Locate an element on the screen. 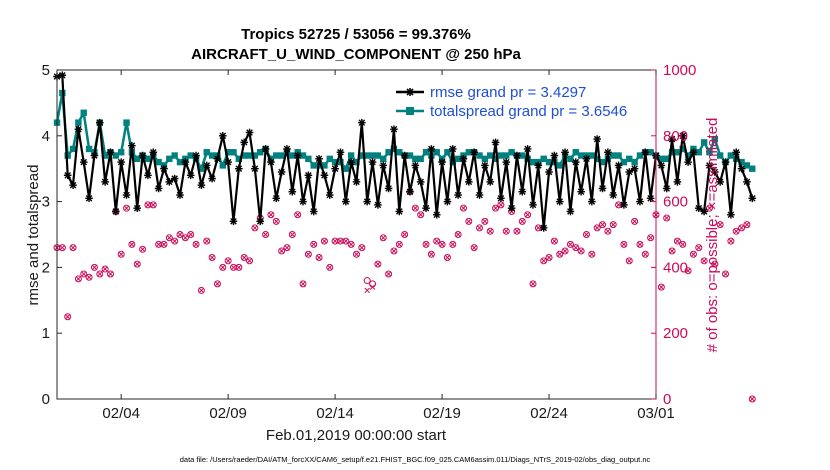 This screenshot has width=830, height=470. legend-rmse-label: rmse grand pr = 3.4297 is located at coordinates (508, 92).